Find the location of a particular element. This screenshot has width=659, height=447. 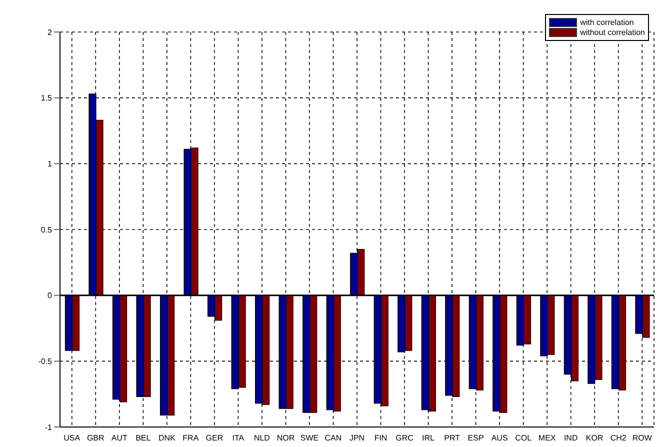

legend-label: without correlation is located at coordinates (612, 32).